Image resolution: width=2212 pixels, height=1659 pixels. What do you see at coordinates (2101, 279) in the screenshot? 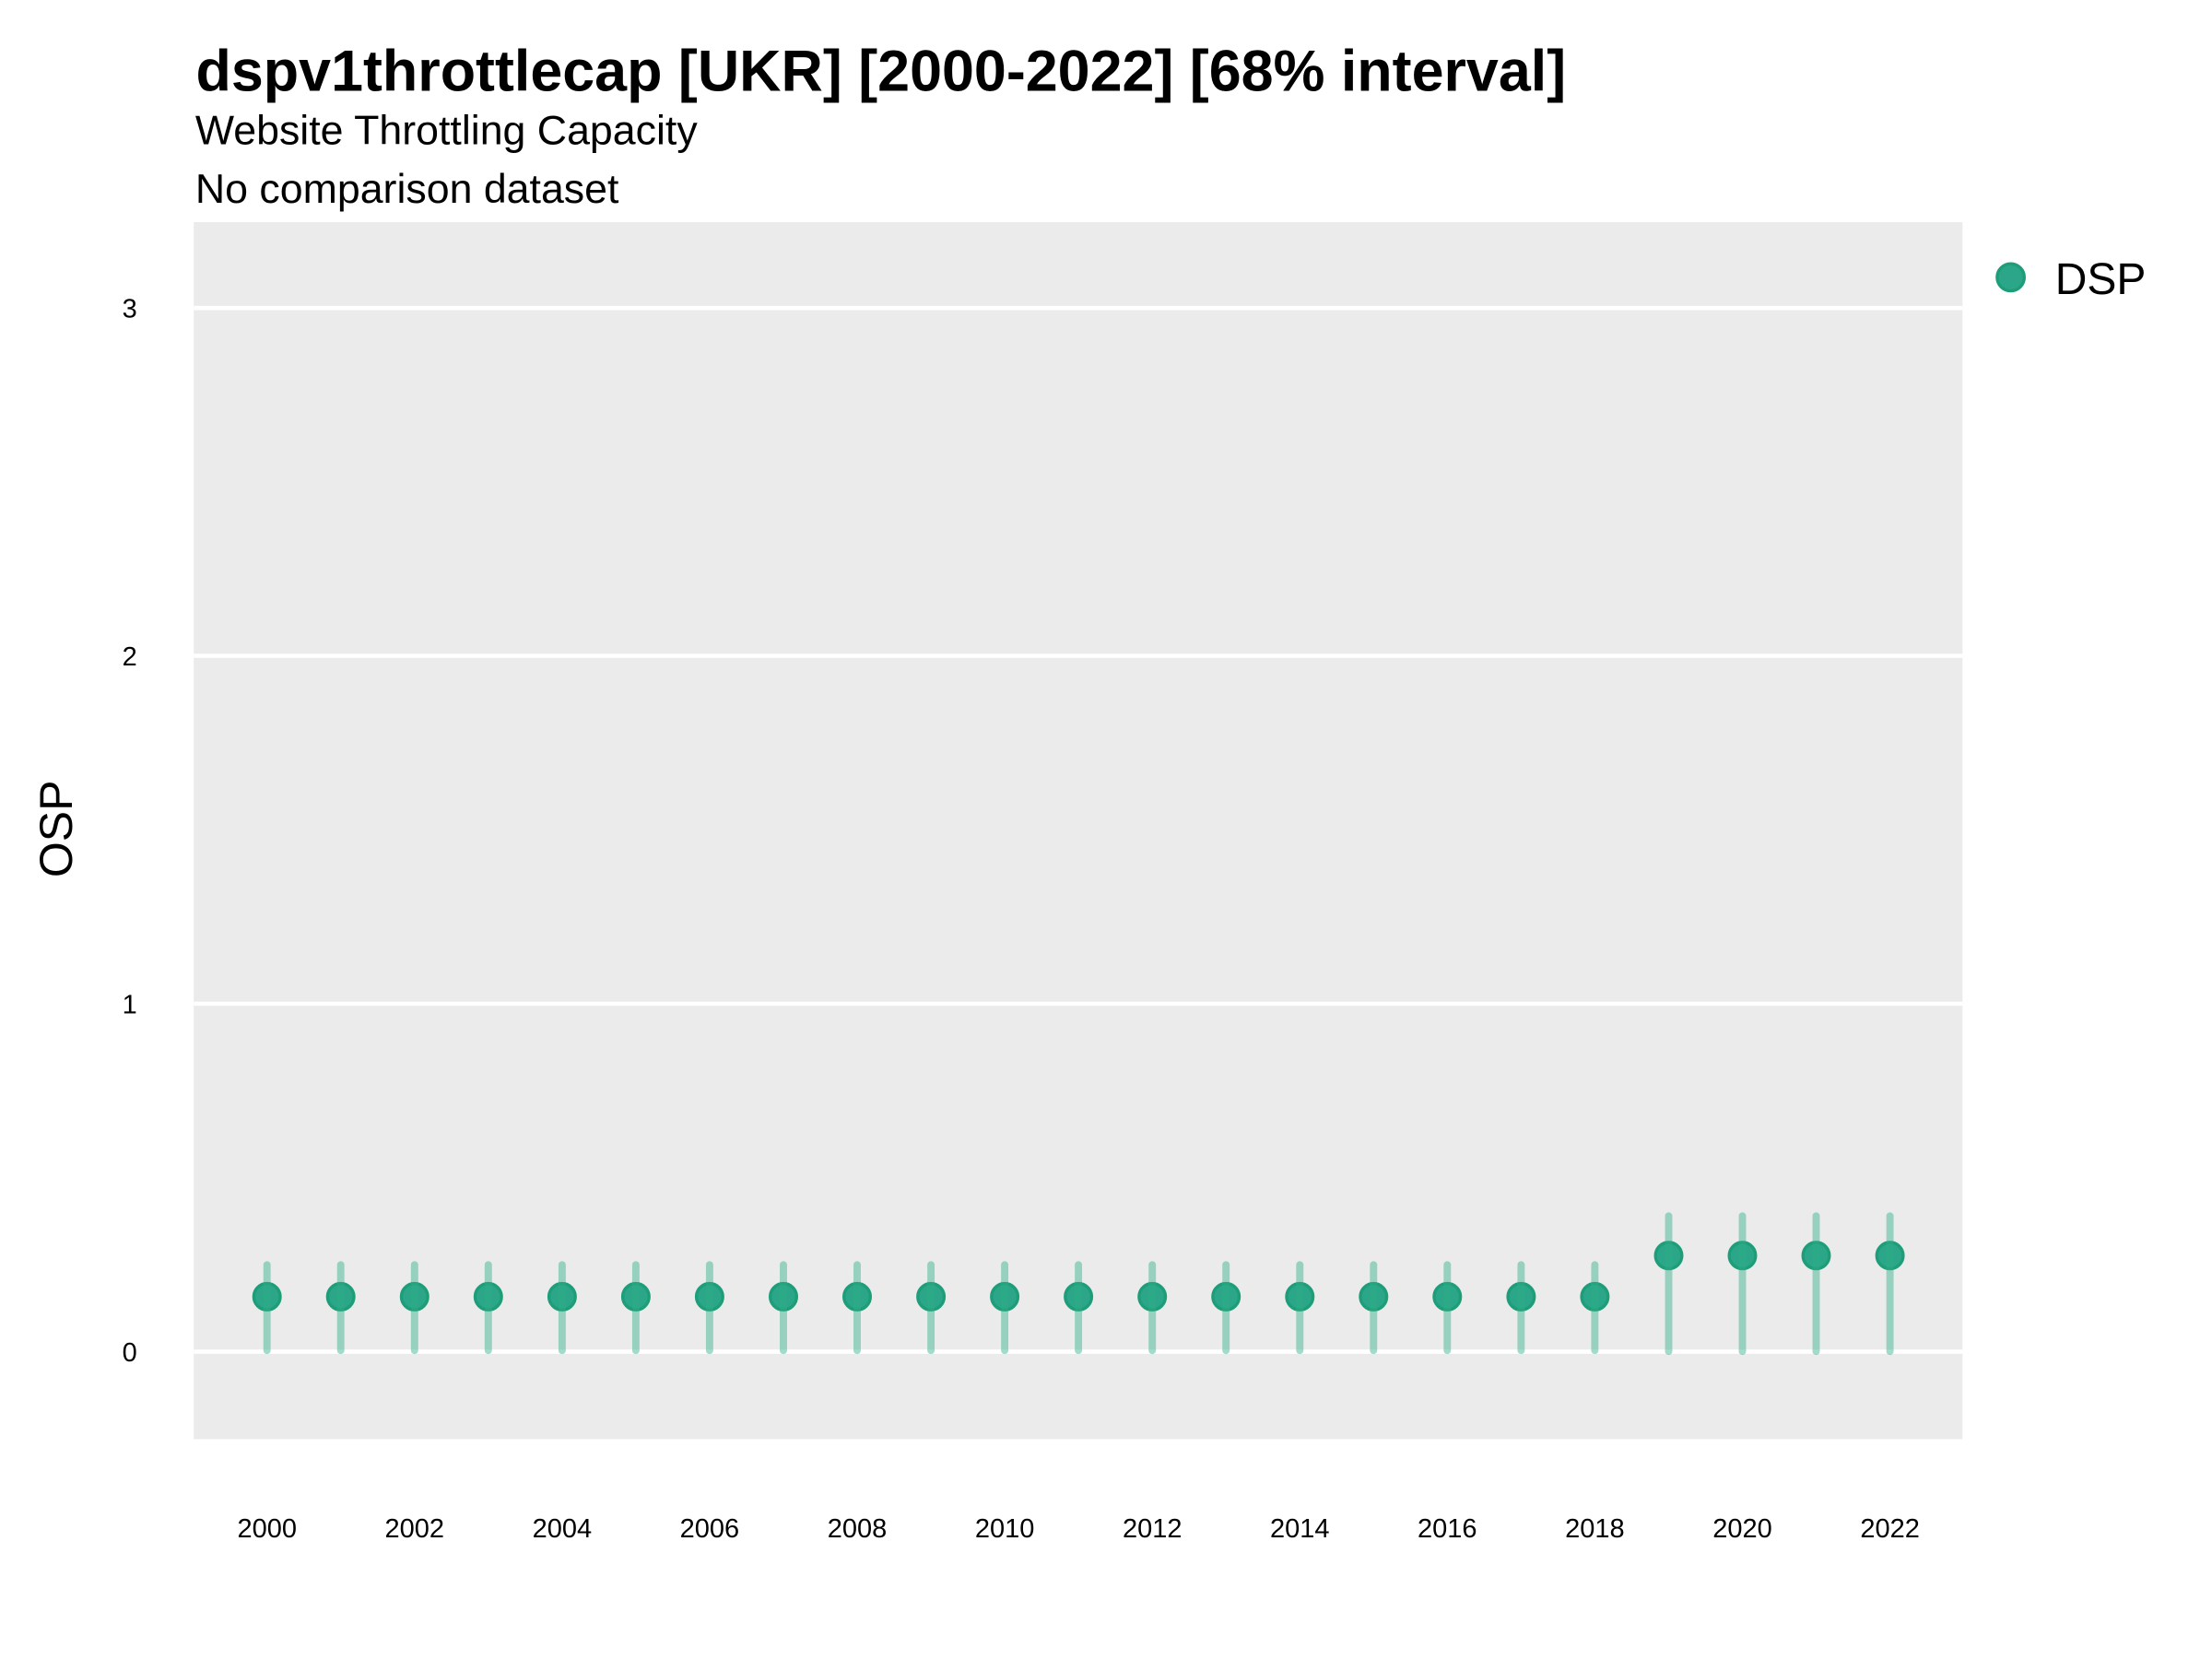
I see `svg-text: DSP` at bounding box center [2101, 279].